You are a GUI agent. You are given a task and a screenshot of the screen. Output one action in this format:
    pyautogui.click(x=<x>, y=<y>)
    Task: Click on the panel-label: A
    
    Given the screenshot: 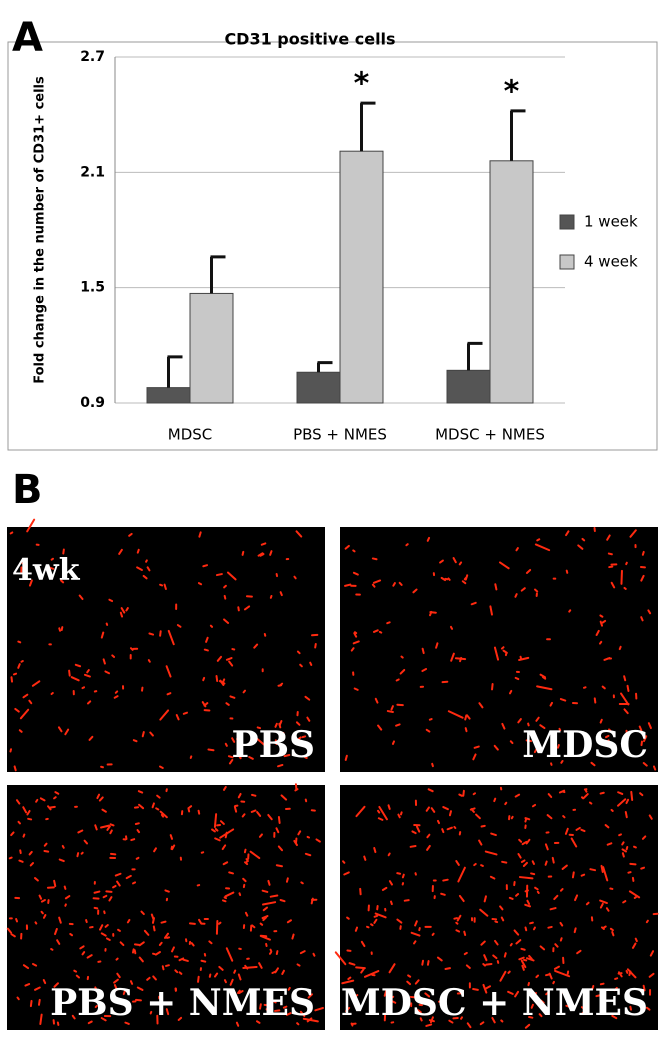 What is the action you would take?
    pyautogui.click(x=27, y=38)
    